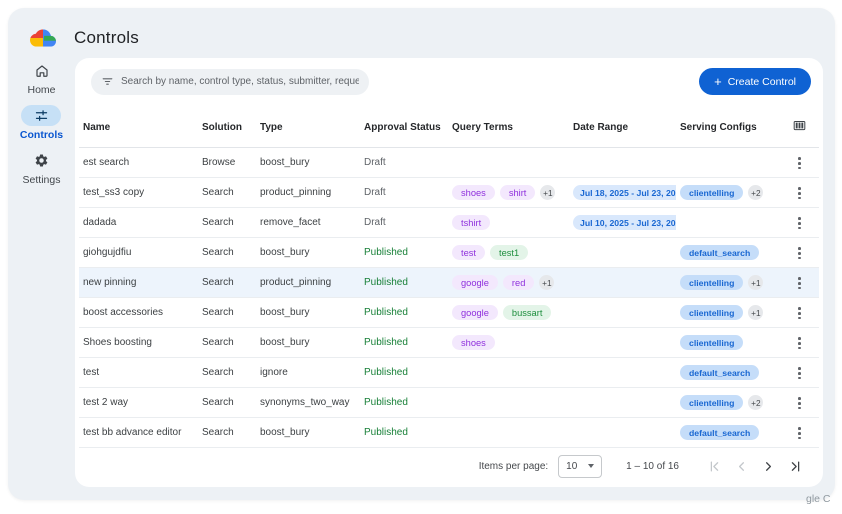 This screenshot has height=514, width=842. What do you see at coordinates (580, 466) in the screenshot?
I see `items-per-page-select: 10` at bounding box center [580, 466].